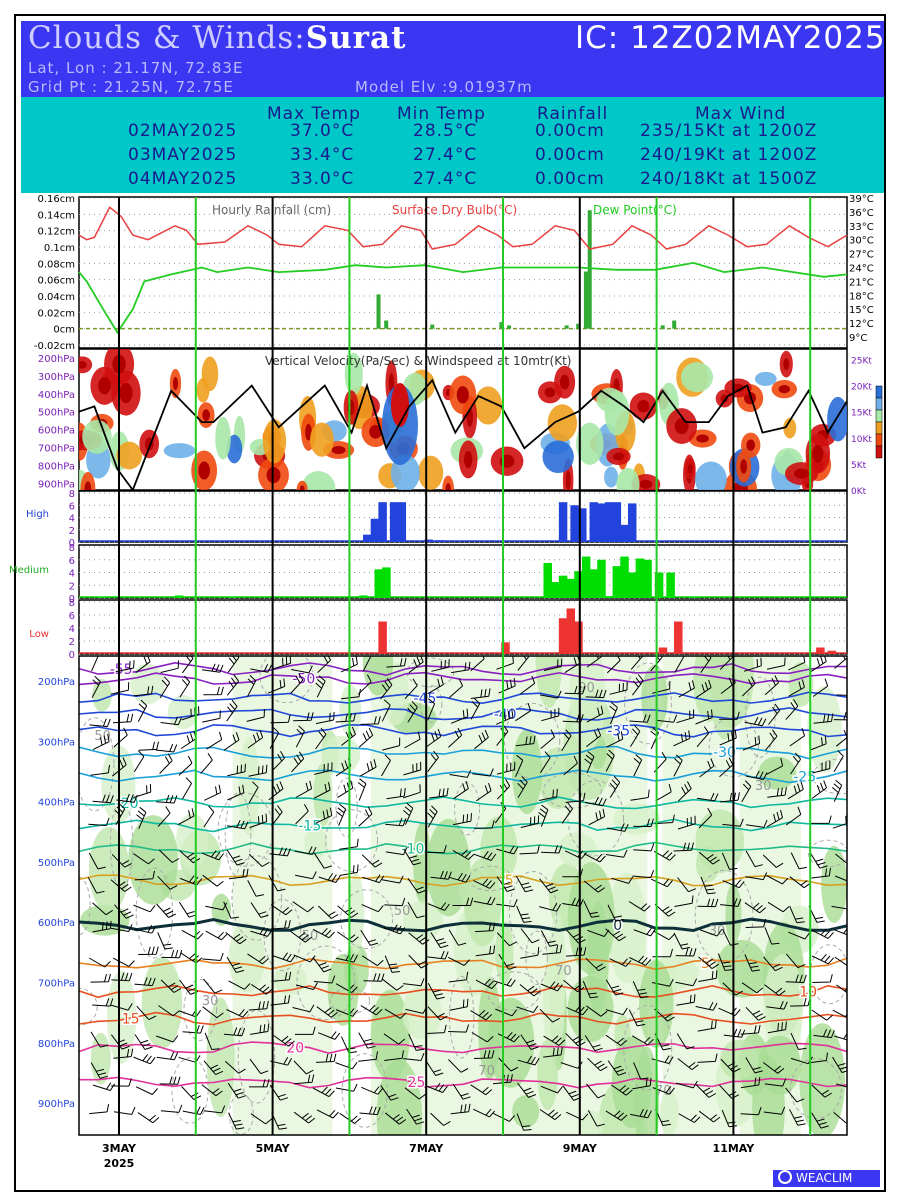  Describe the element at coordinates (56, 923) in the screenshot. I see `y-tick-label: 600hPa` at that location.